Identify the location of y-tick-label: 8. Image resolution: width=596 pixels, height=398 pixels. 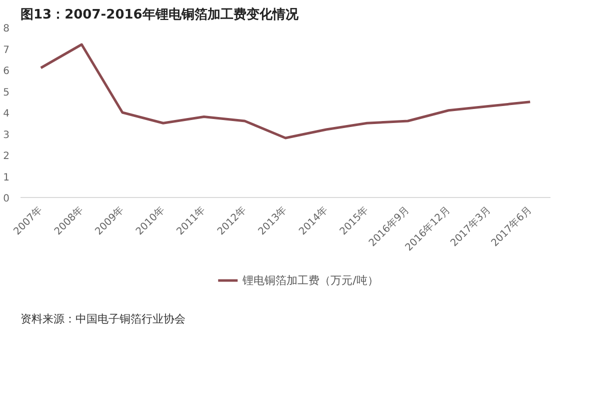
(6, 29).